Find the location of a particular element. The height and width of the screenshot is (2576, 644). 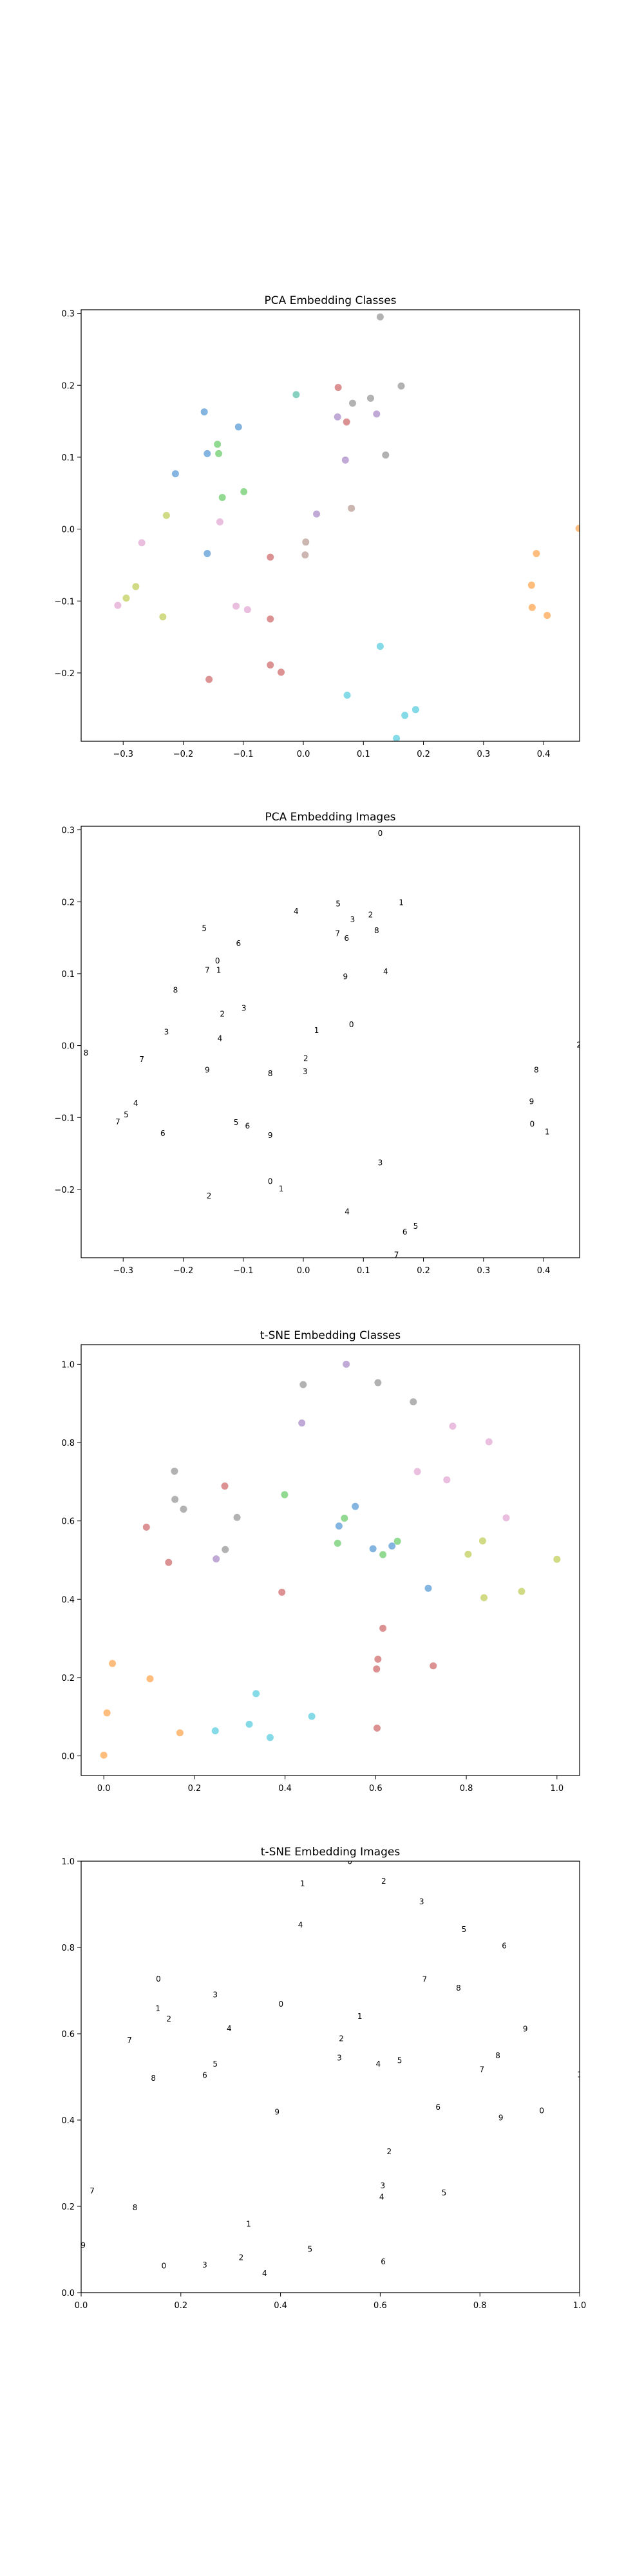

x-tick-label: 0.2 is located at coordinates (181, 2306).